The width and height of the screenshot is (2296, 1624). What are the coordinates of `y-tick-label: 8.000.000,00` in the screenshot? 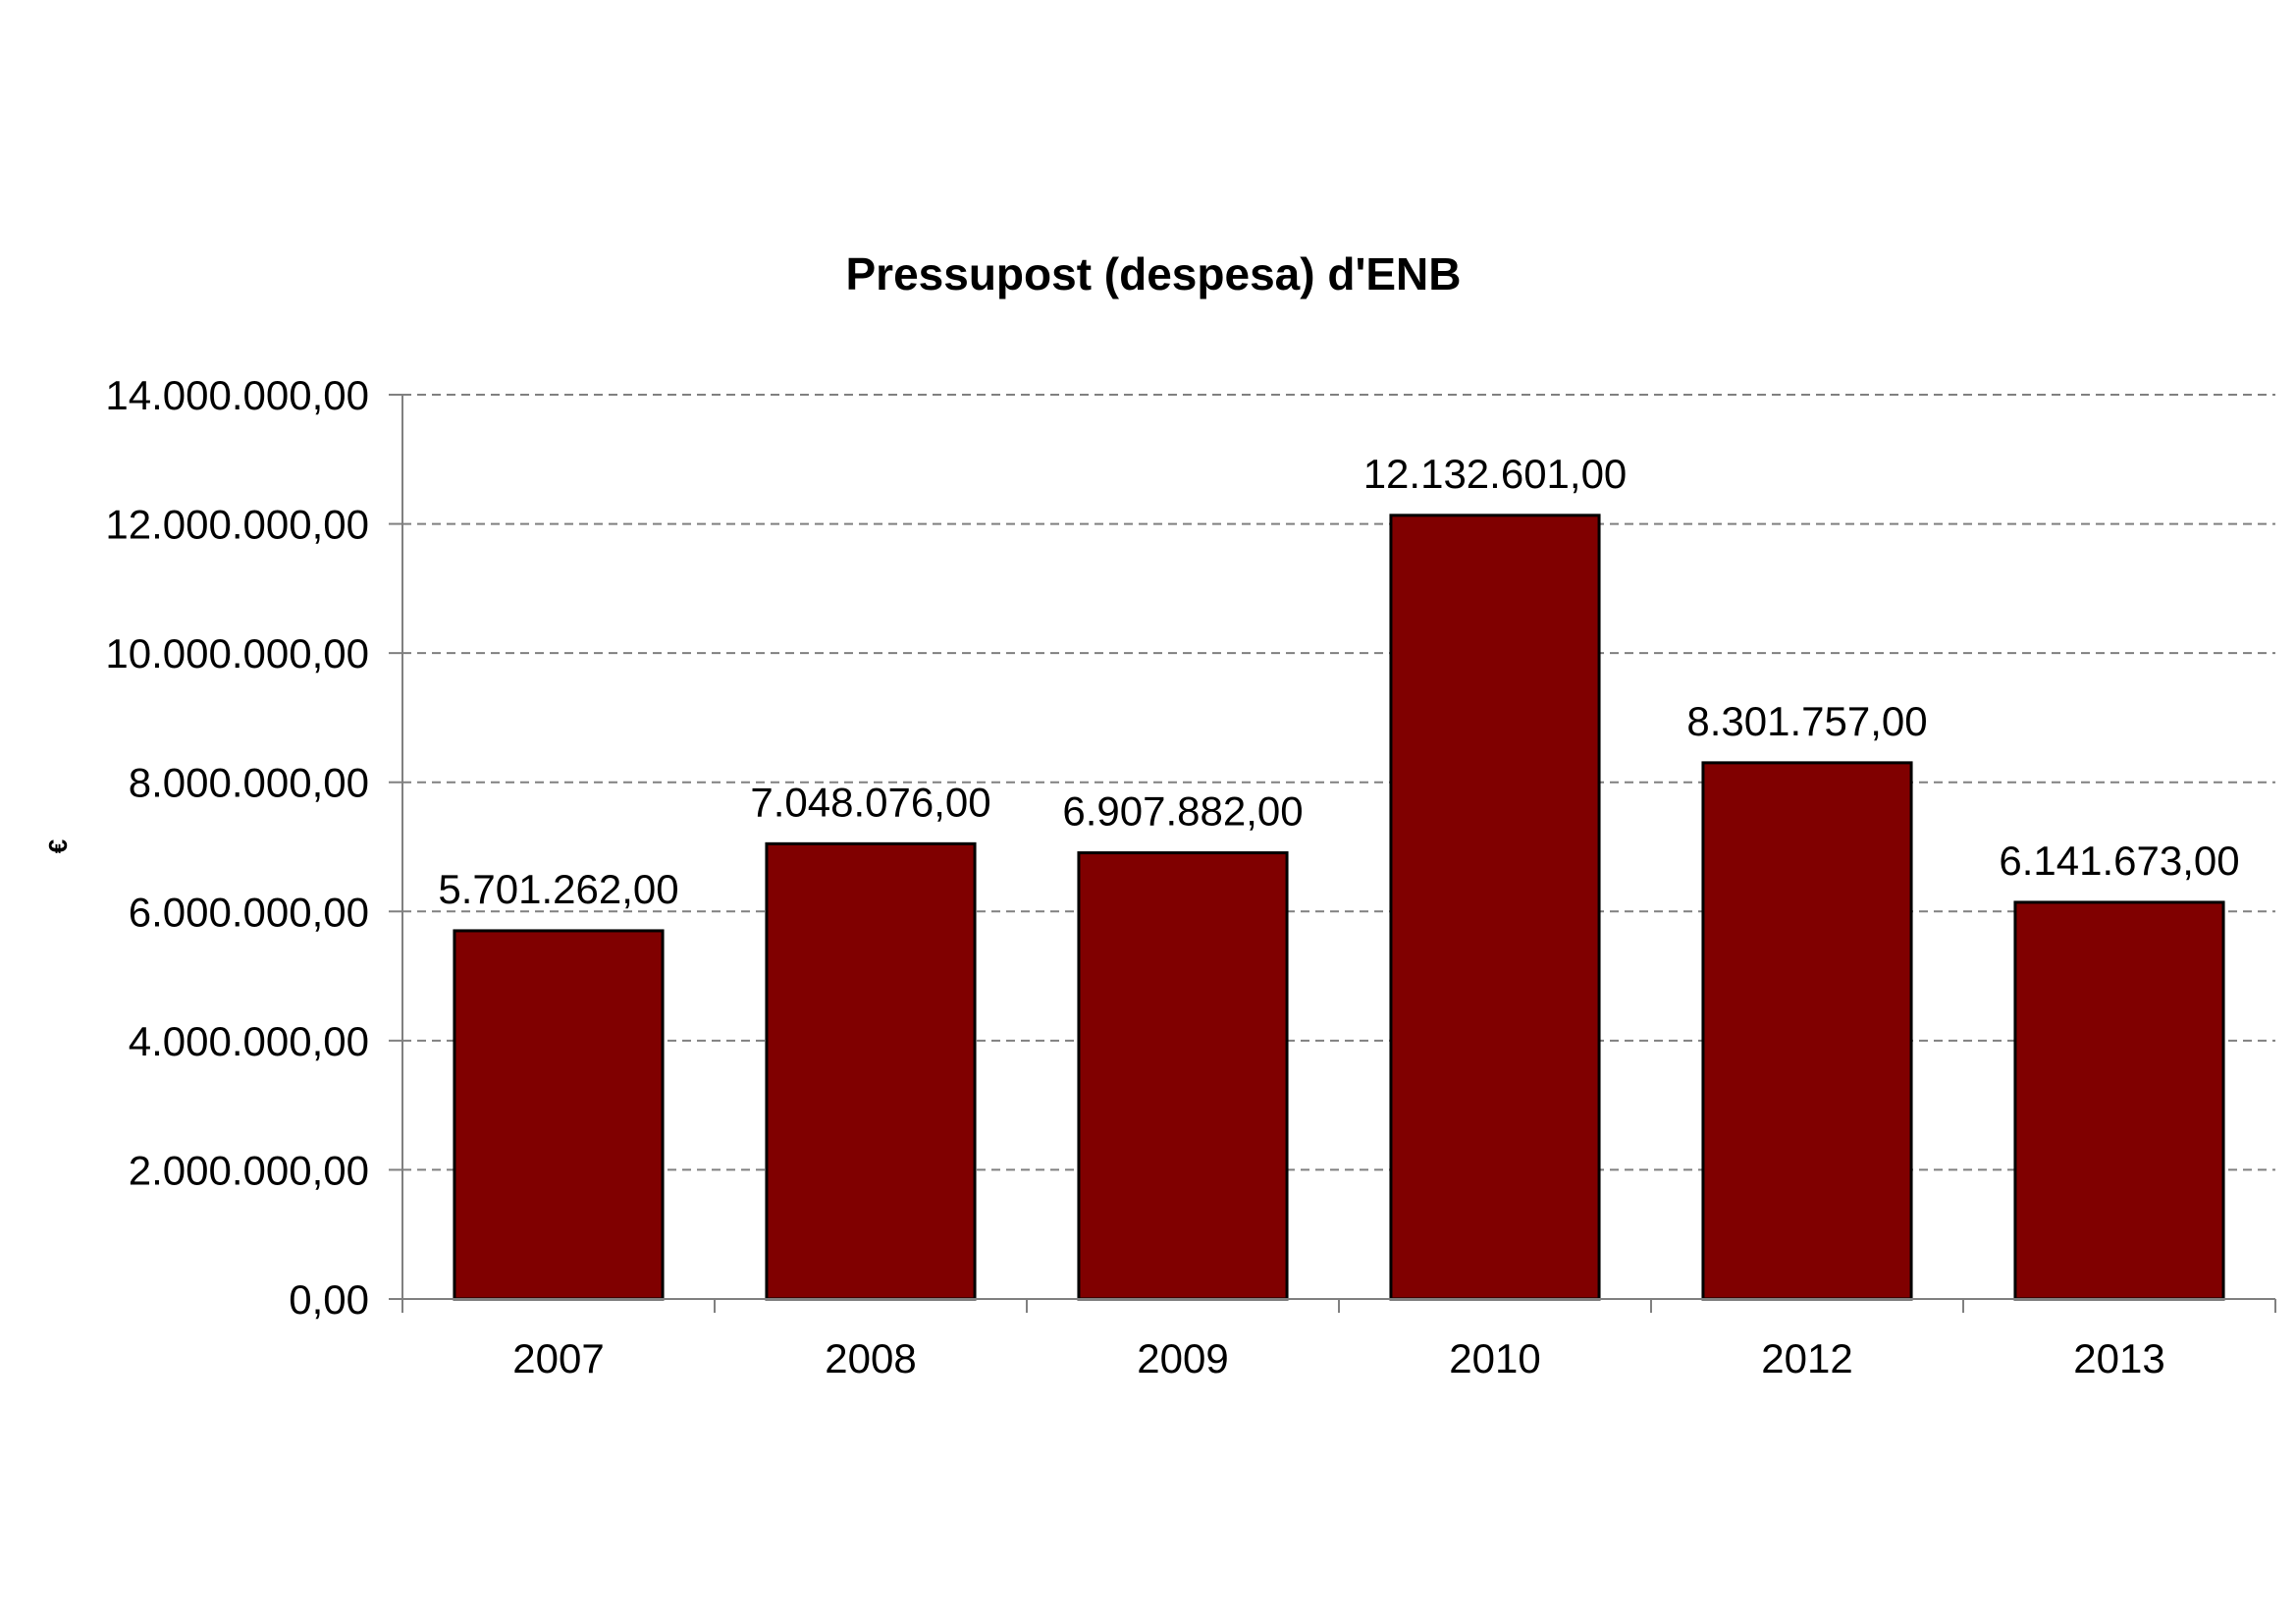 It's located at (249, 783).